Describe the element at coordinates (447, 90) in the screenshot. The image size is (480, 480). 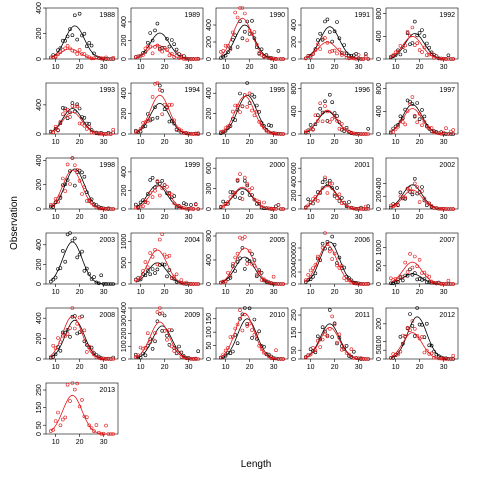
I see `panel-year-label: 1997` at that location.